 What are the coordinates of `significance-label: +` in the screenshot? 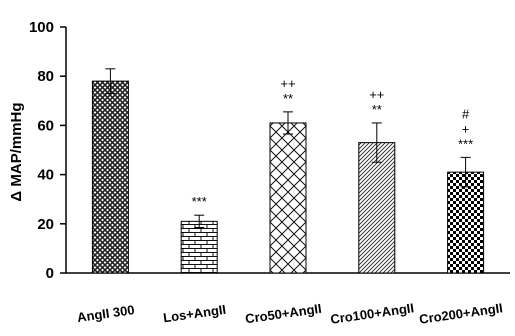 It's located at (466, 128).